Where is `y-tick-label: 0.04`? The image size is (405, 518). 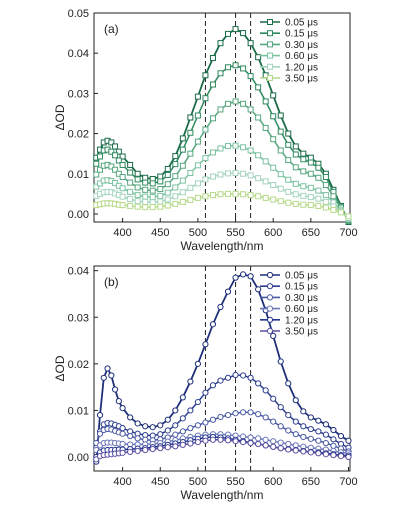
y-tick-label: 0.04 is located at coordinates (78, 54).